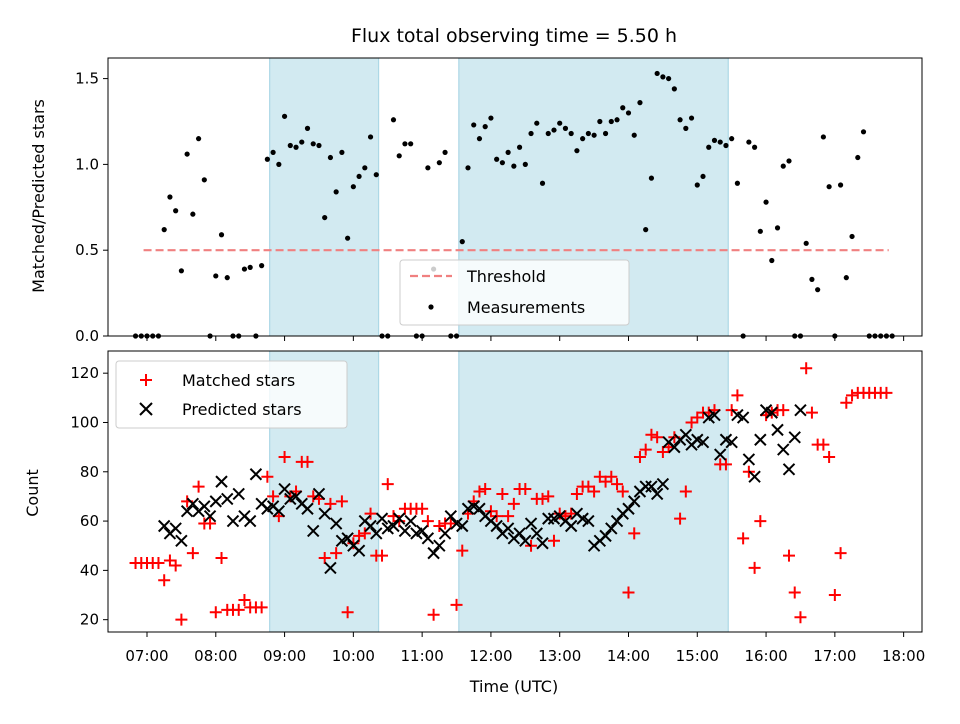  I want to click on bottom-x-tick-label: 14:00, so click(628, 656).